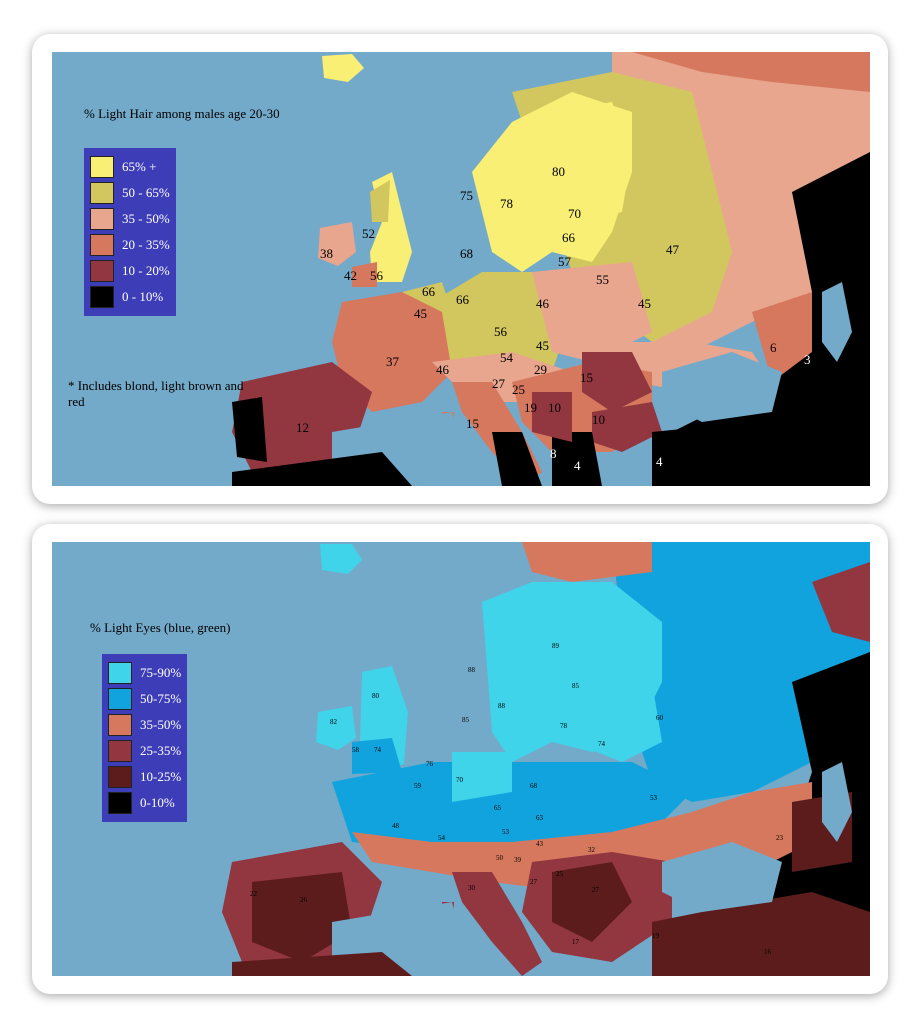 This screenshot has width=922, height=1024. Describe the element at coordinates (336, 728) in the screenshot. I see `region-ireland` at that location.